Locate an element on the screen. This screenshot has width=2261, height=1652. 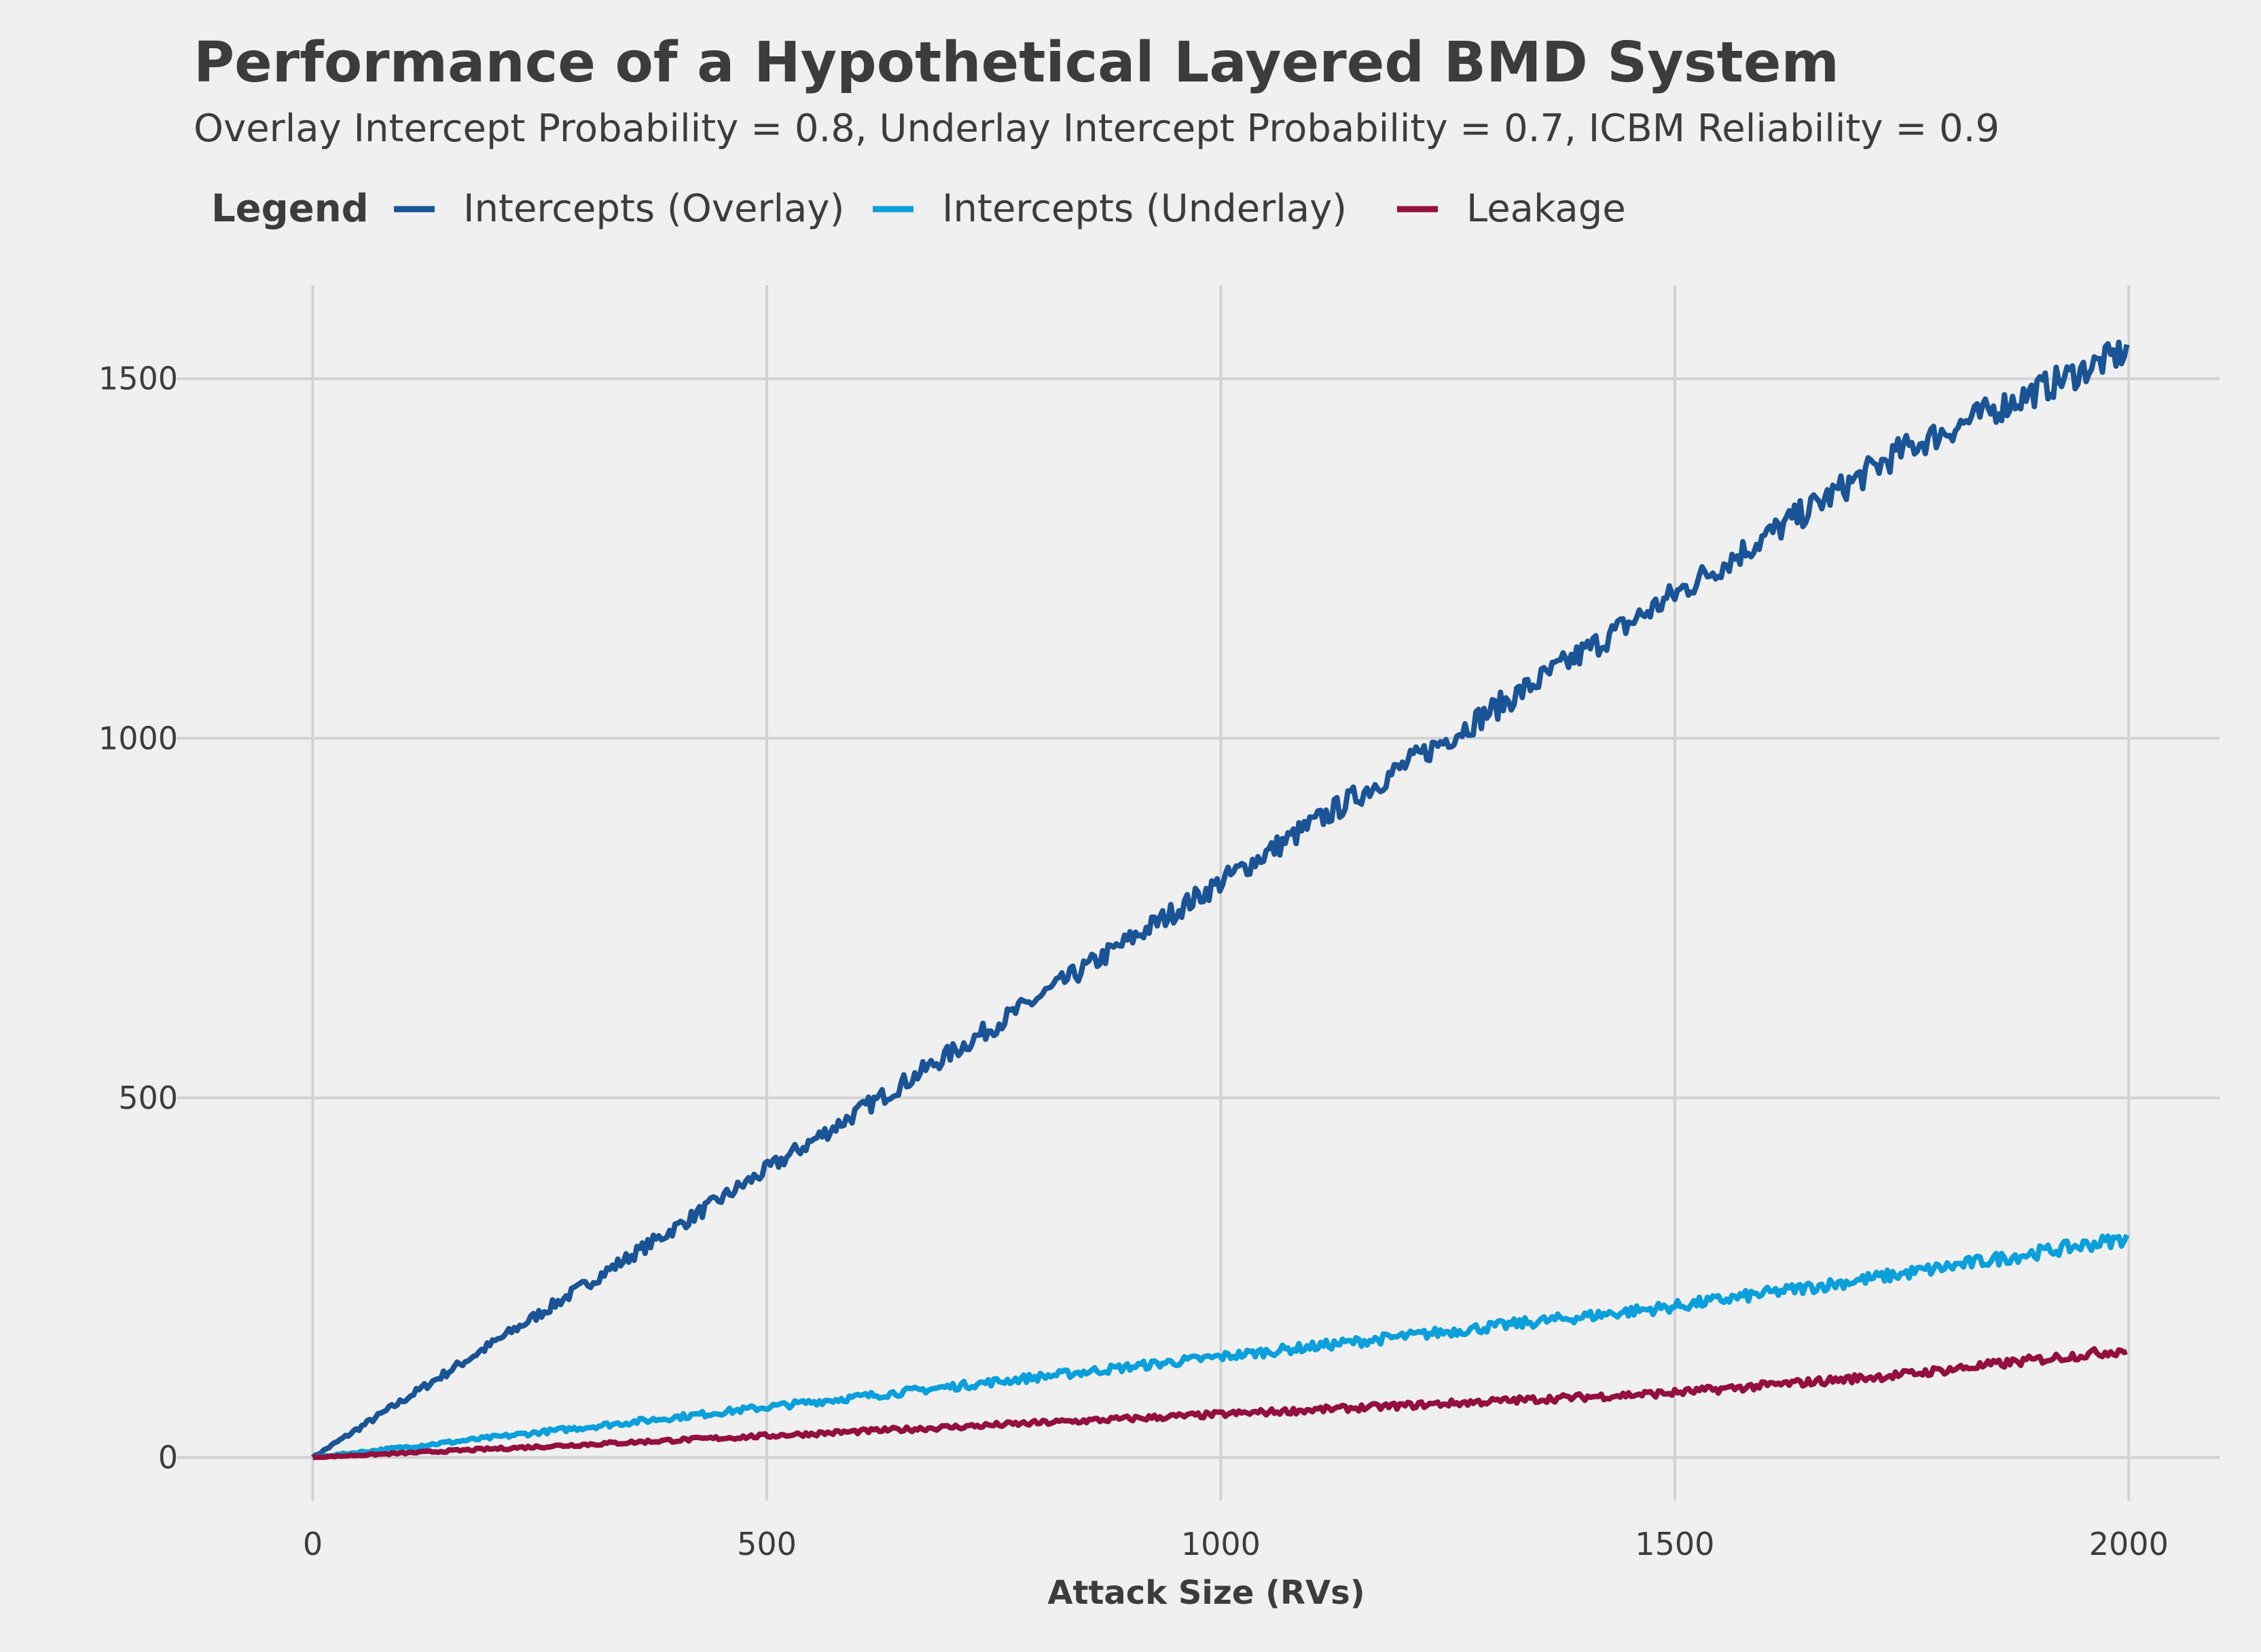
y-axis-ticks: 0 500 1000 1500 is located at coordinates (138, 918).